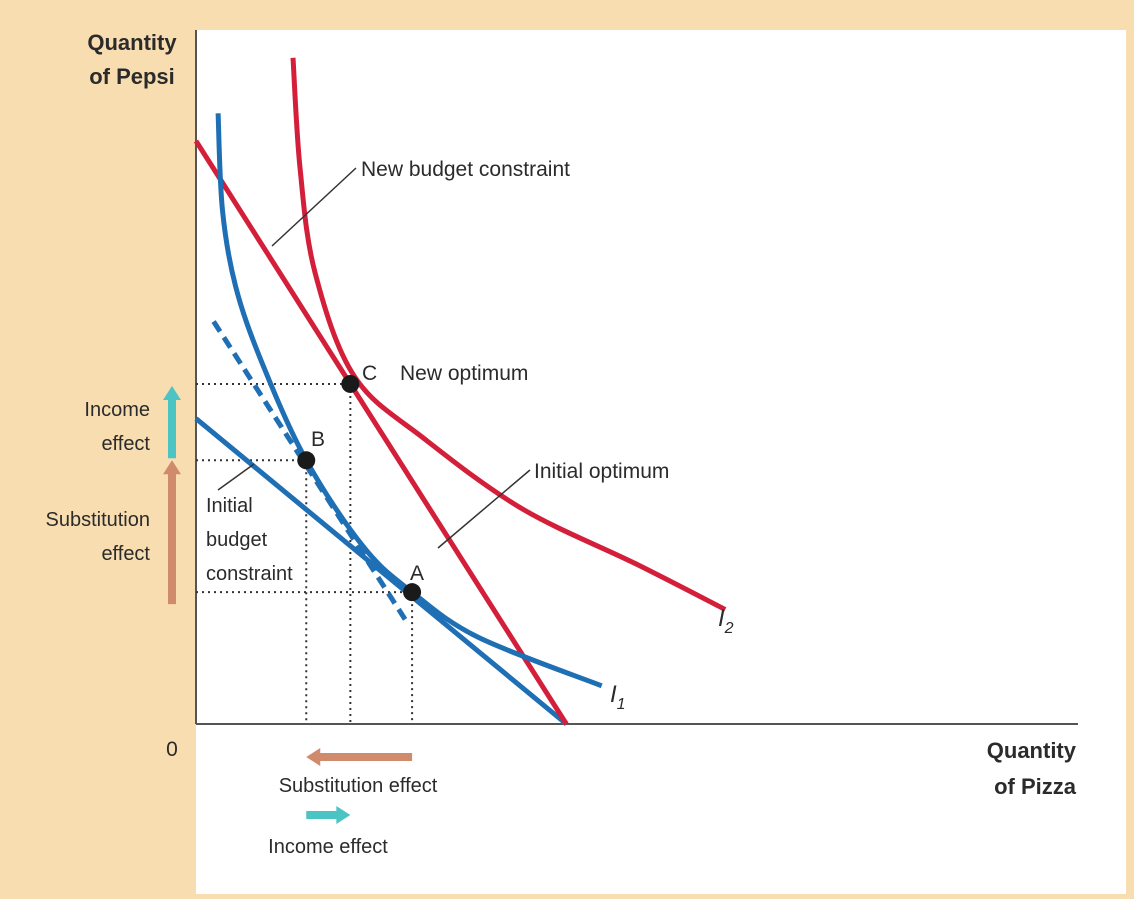 This screenshot has width=1134, height=899. What do you see at coordinates (313, 757) in the screenshot?
I see `arrow-substitution-horizontal-head` at bounding box center [313, 757].